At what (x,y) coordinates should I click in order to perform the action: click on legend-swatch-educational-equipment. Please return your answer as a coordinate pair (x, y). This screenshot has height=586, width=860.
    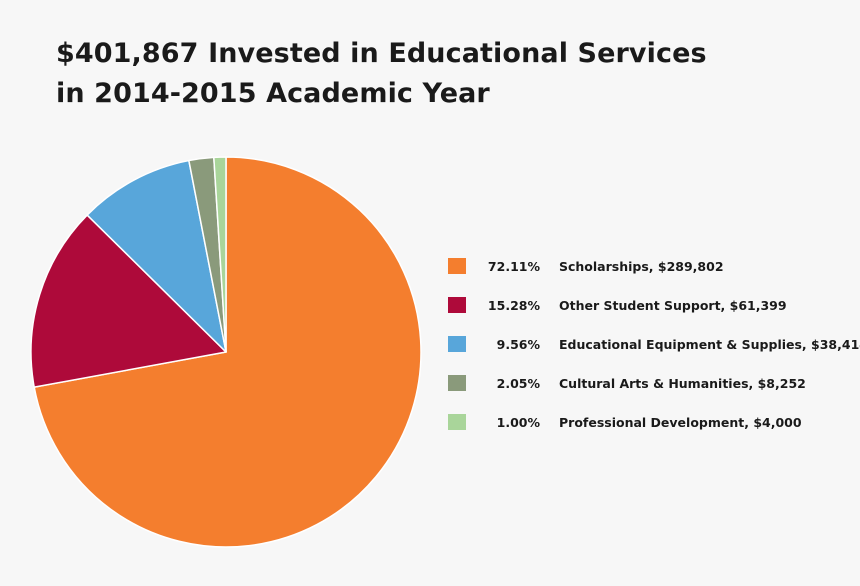
    Looking at the image, I should click on (457, 344).